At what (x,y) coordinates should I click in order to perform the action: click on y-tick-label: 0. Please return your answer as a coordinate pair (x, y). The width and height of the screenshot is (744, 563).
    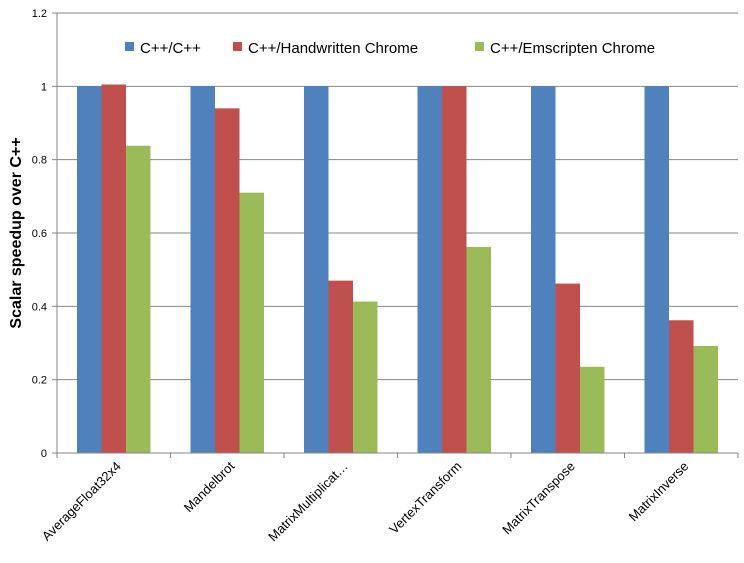
    Looking at the image, I should click on (44, 454).